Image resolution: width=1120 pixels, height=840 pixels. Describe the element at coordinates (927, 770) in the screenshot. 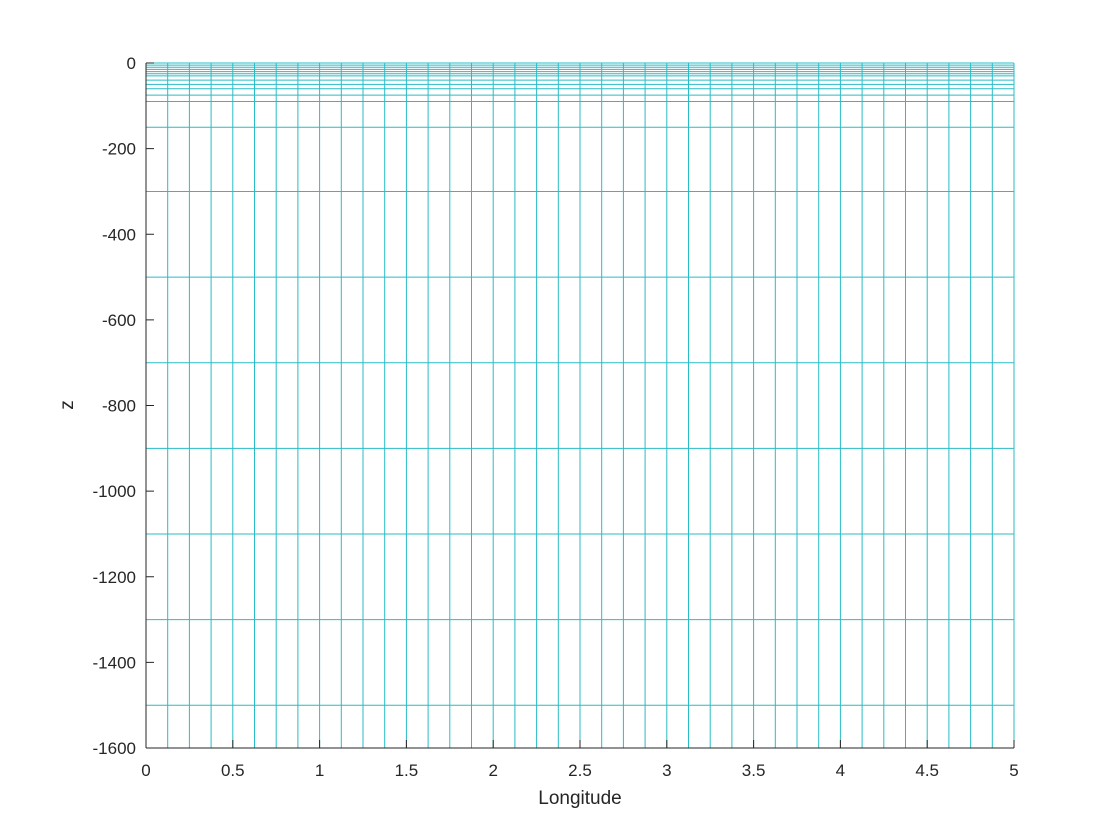

I see `x-tick-label: 4.5` at that location.